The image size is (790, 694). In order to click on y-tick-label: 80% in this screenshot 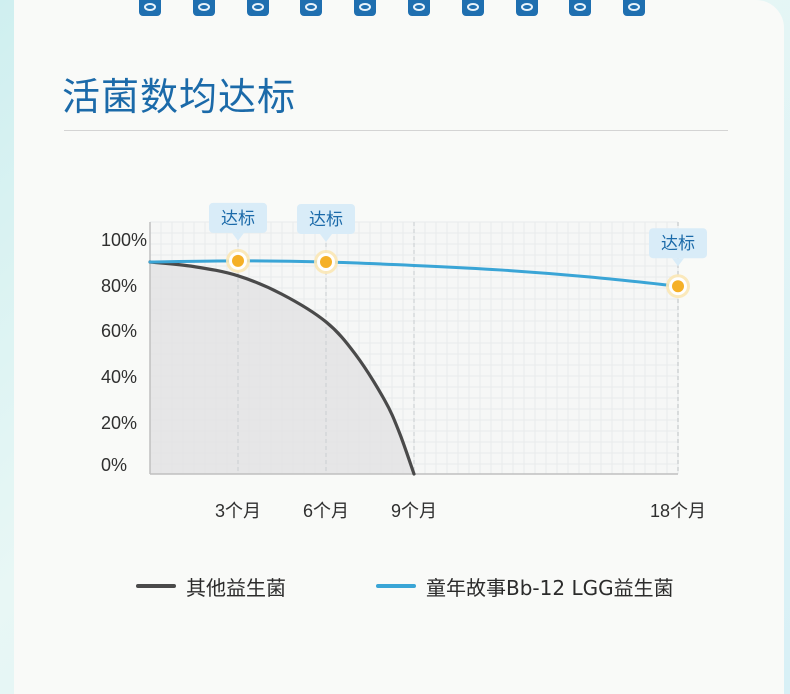, I will do `click(119, 286)`.